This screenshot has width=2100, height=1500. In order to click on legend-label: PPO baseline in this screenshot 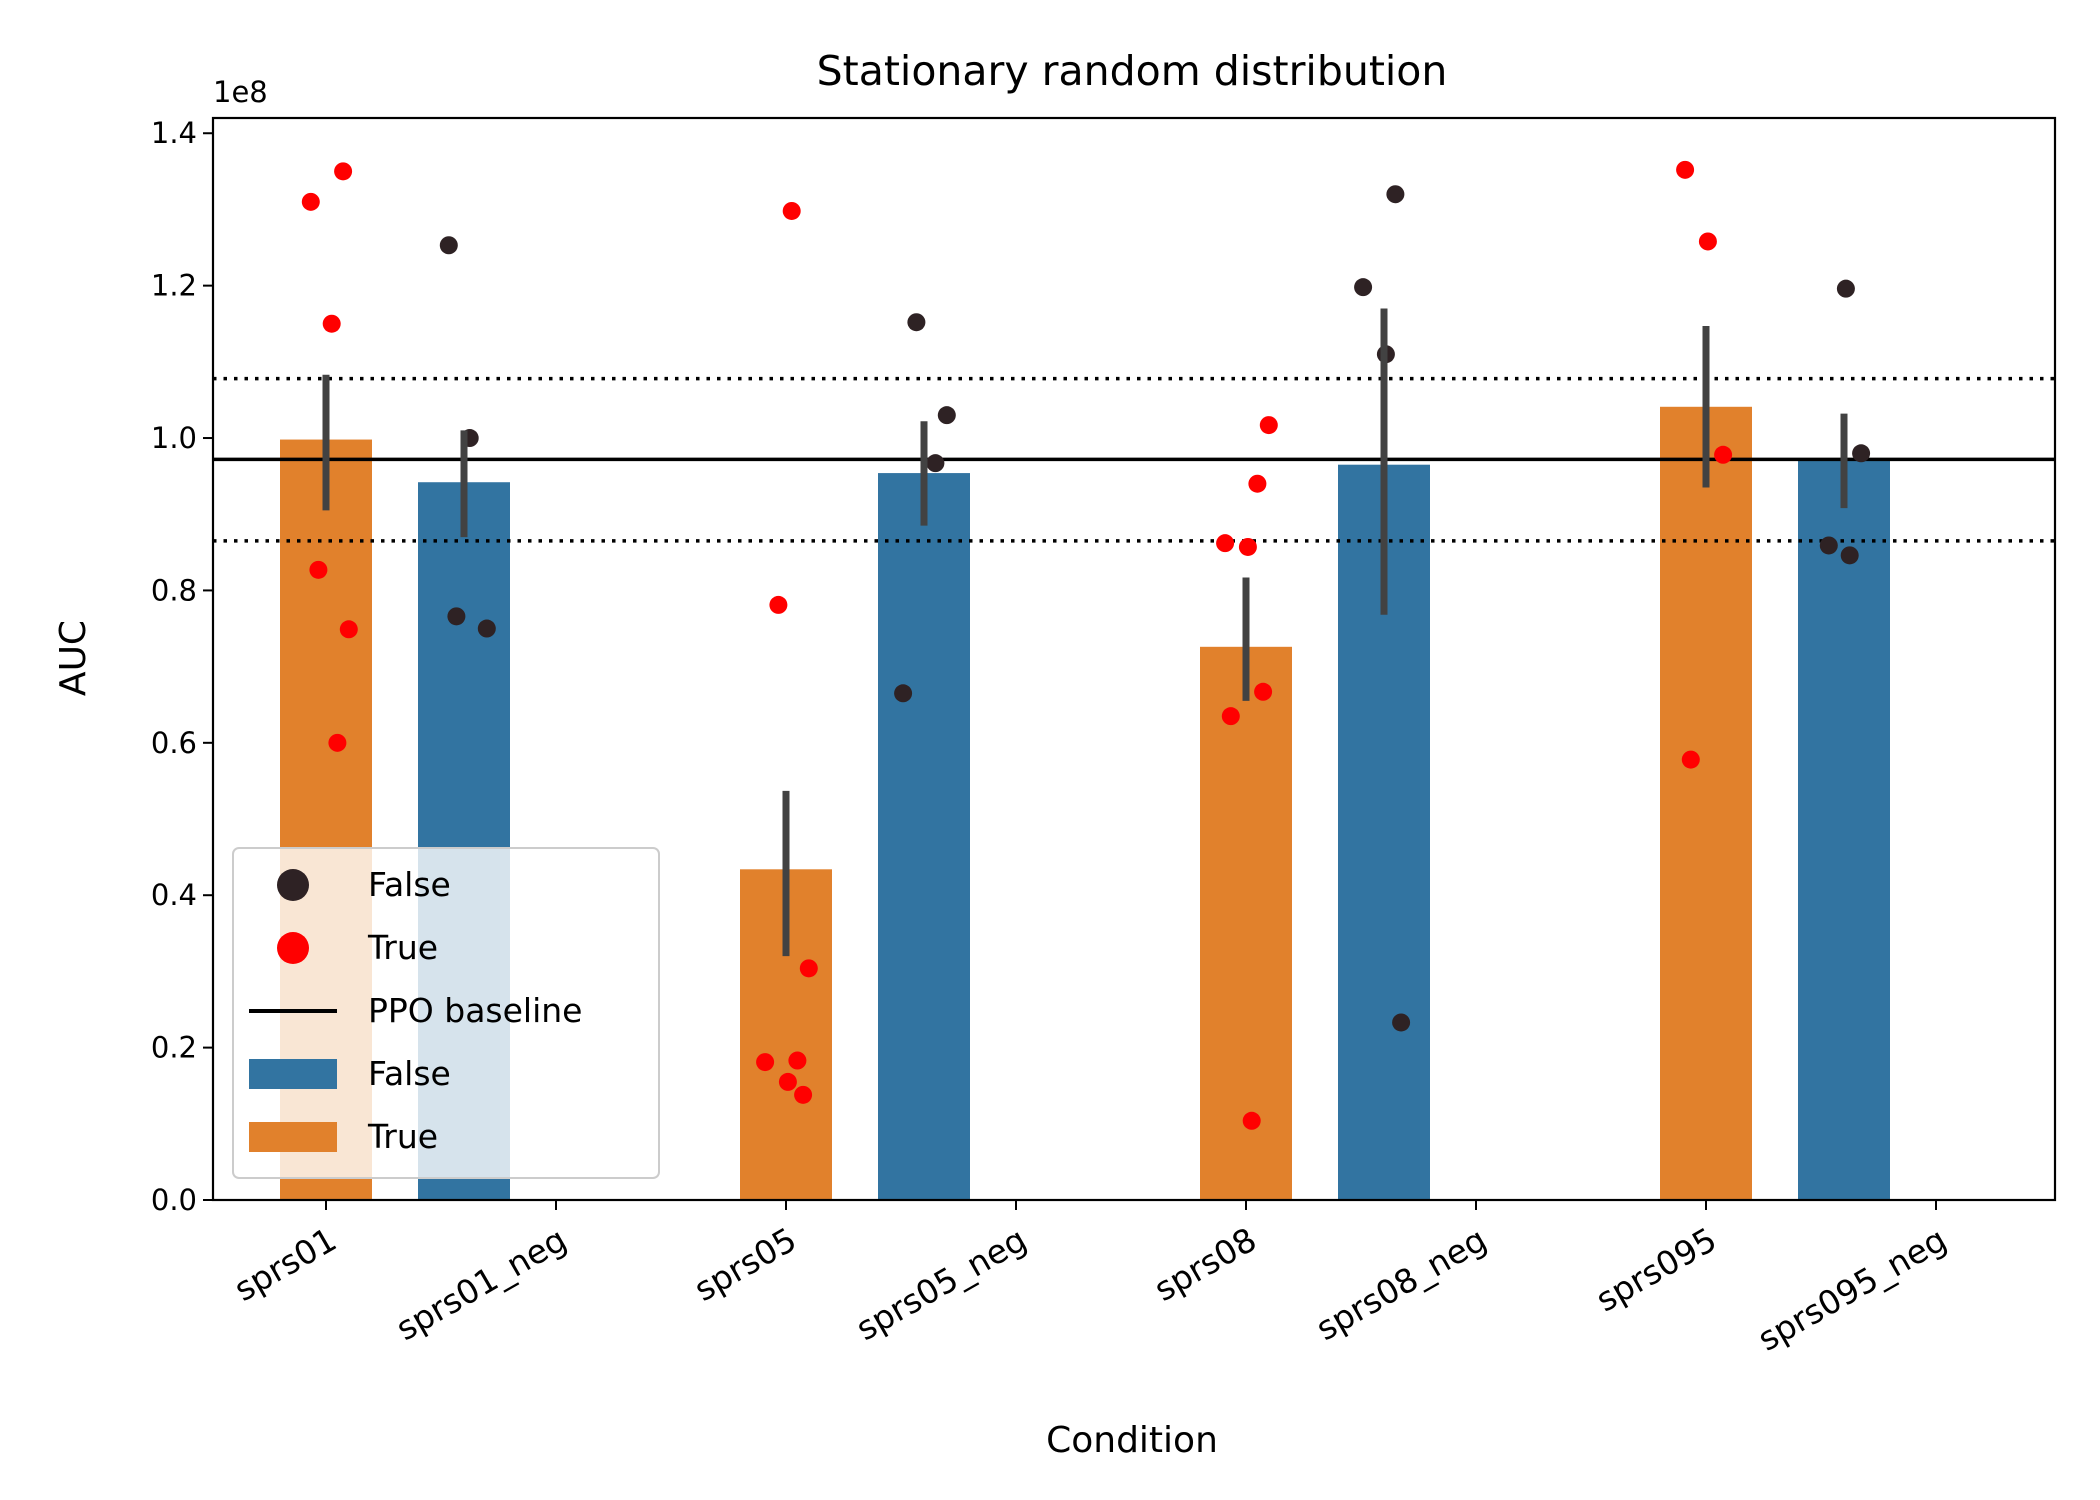, I will do `click(475, 1010)`.